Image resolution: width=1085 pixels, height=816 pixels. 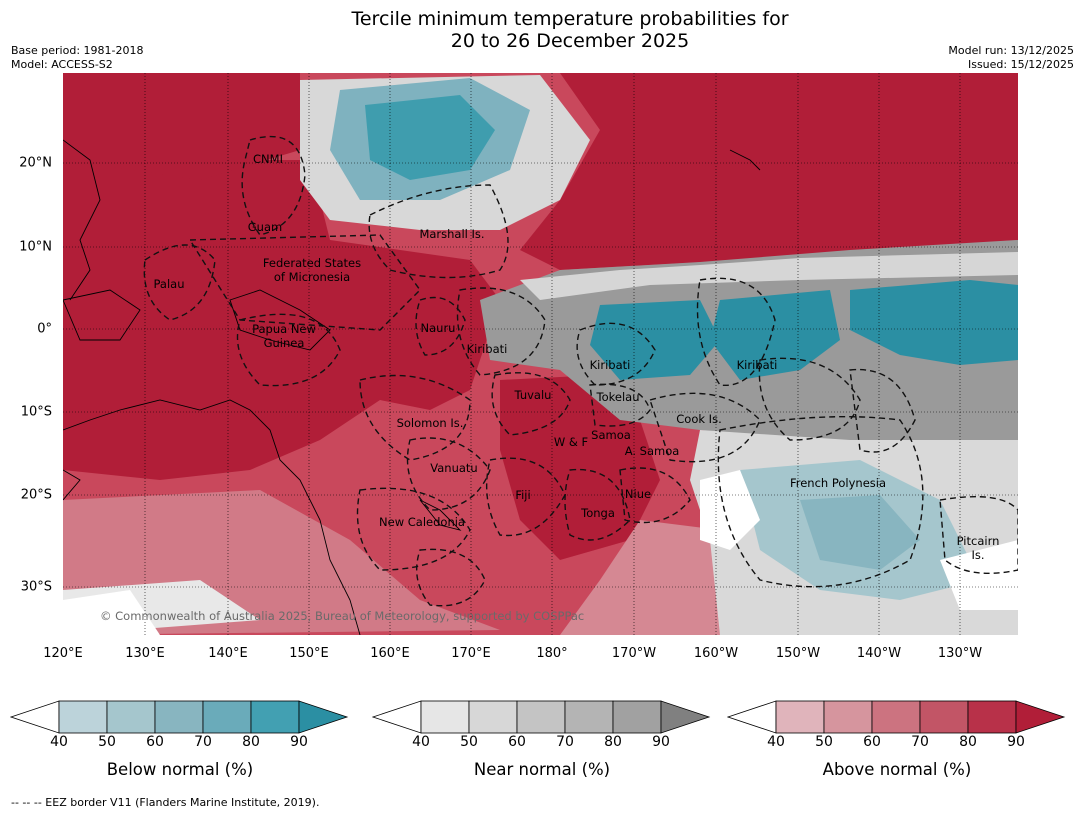 What do you see at coordinates (280, 320) in the screenshot?
I see `coastline-new-guinea` at bounding box center [280, 320].